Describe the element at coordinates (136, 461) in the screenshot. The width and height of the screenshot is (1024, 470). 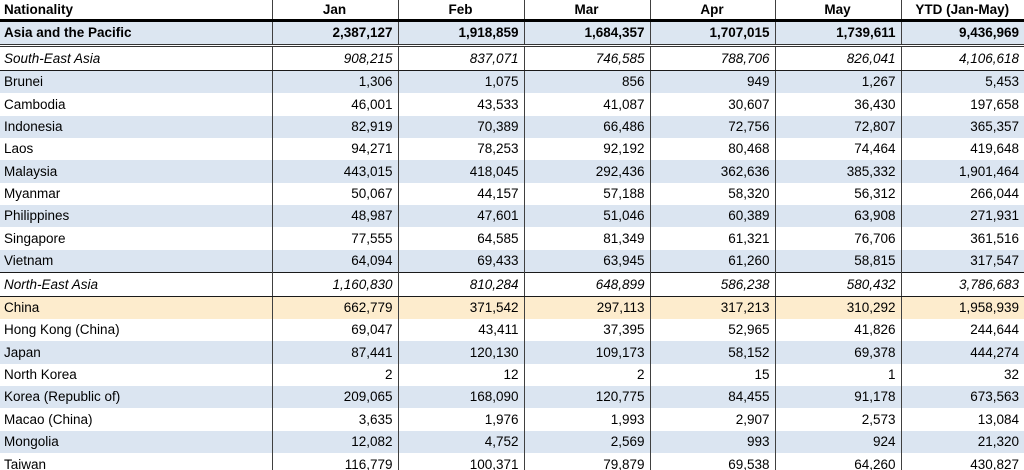
I see `row-label: Taiwan` at that location.